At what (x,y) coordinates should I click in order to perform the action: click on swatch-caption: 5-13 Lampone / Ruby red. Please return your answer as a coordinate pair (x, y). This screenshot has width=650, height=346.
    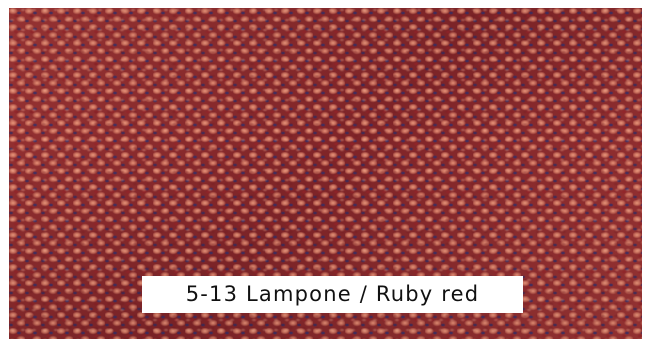
    Looking at the image, I should click on (332, 294).